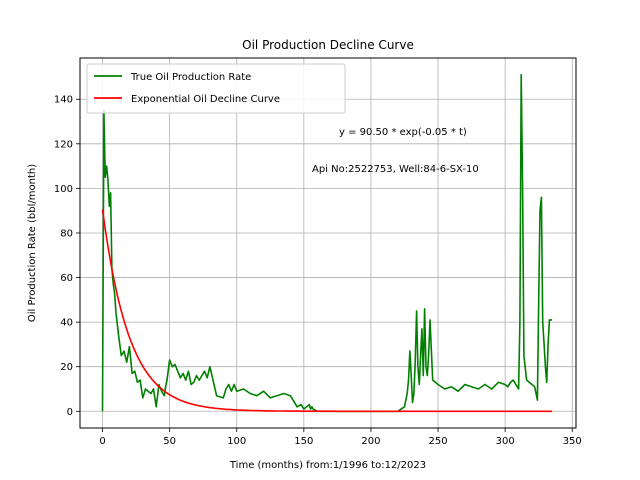 The width and height of the screenshot is (640, 480). What do you see at coordinates (303, 441) in the screenshot?
I see `x-tick-label: 150` at bounding box center [303, 441].